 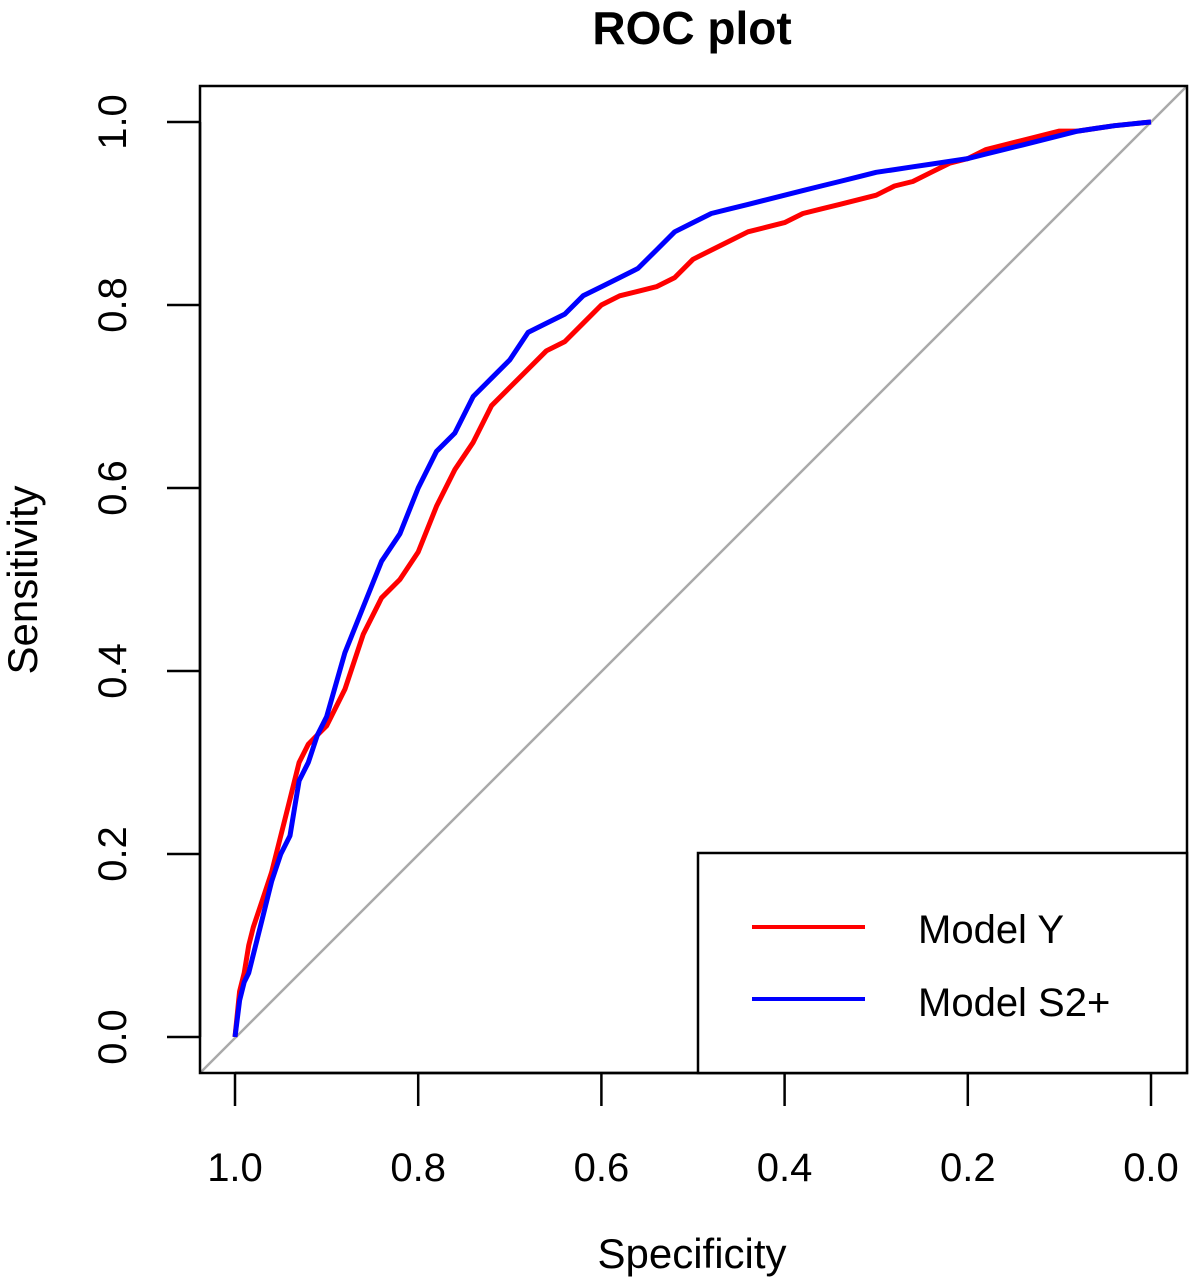 What do you see at coordinates (113, 122) in the screenshot?
I see `y-tick-label: 1.0` at bounding box center [113, 122].